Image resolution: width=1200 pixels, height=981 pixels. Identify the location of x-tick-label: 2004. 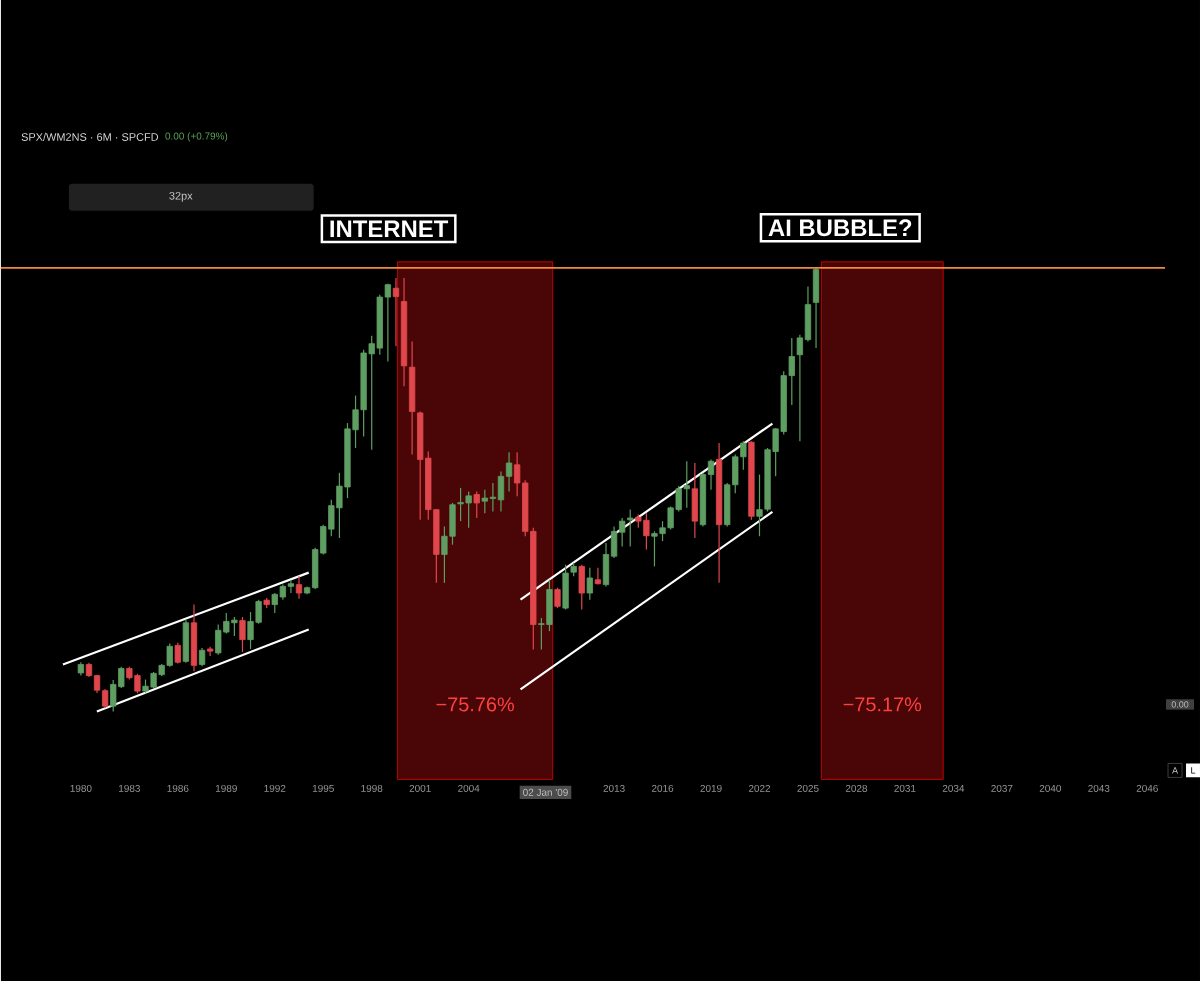
(469, 788).